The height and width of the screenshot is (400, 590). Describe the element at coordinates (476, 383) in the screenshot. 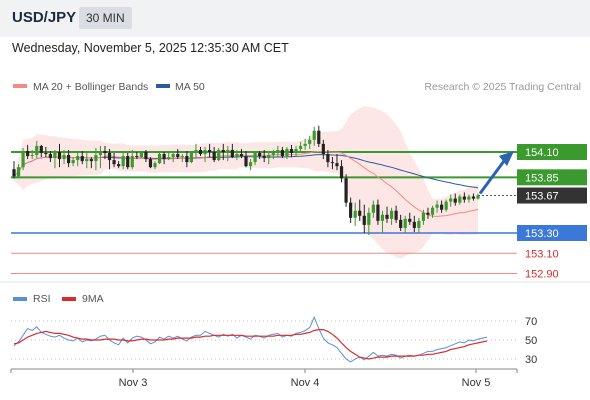

I see `x-tick-label: Nov 5` at that location.